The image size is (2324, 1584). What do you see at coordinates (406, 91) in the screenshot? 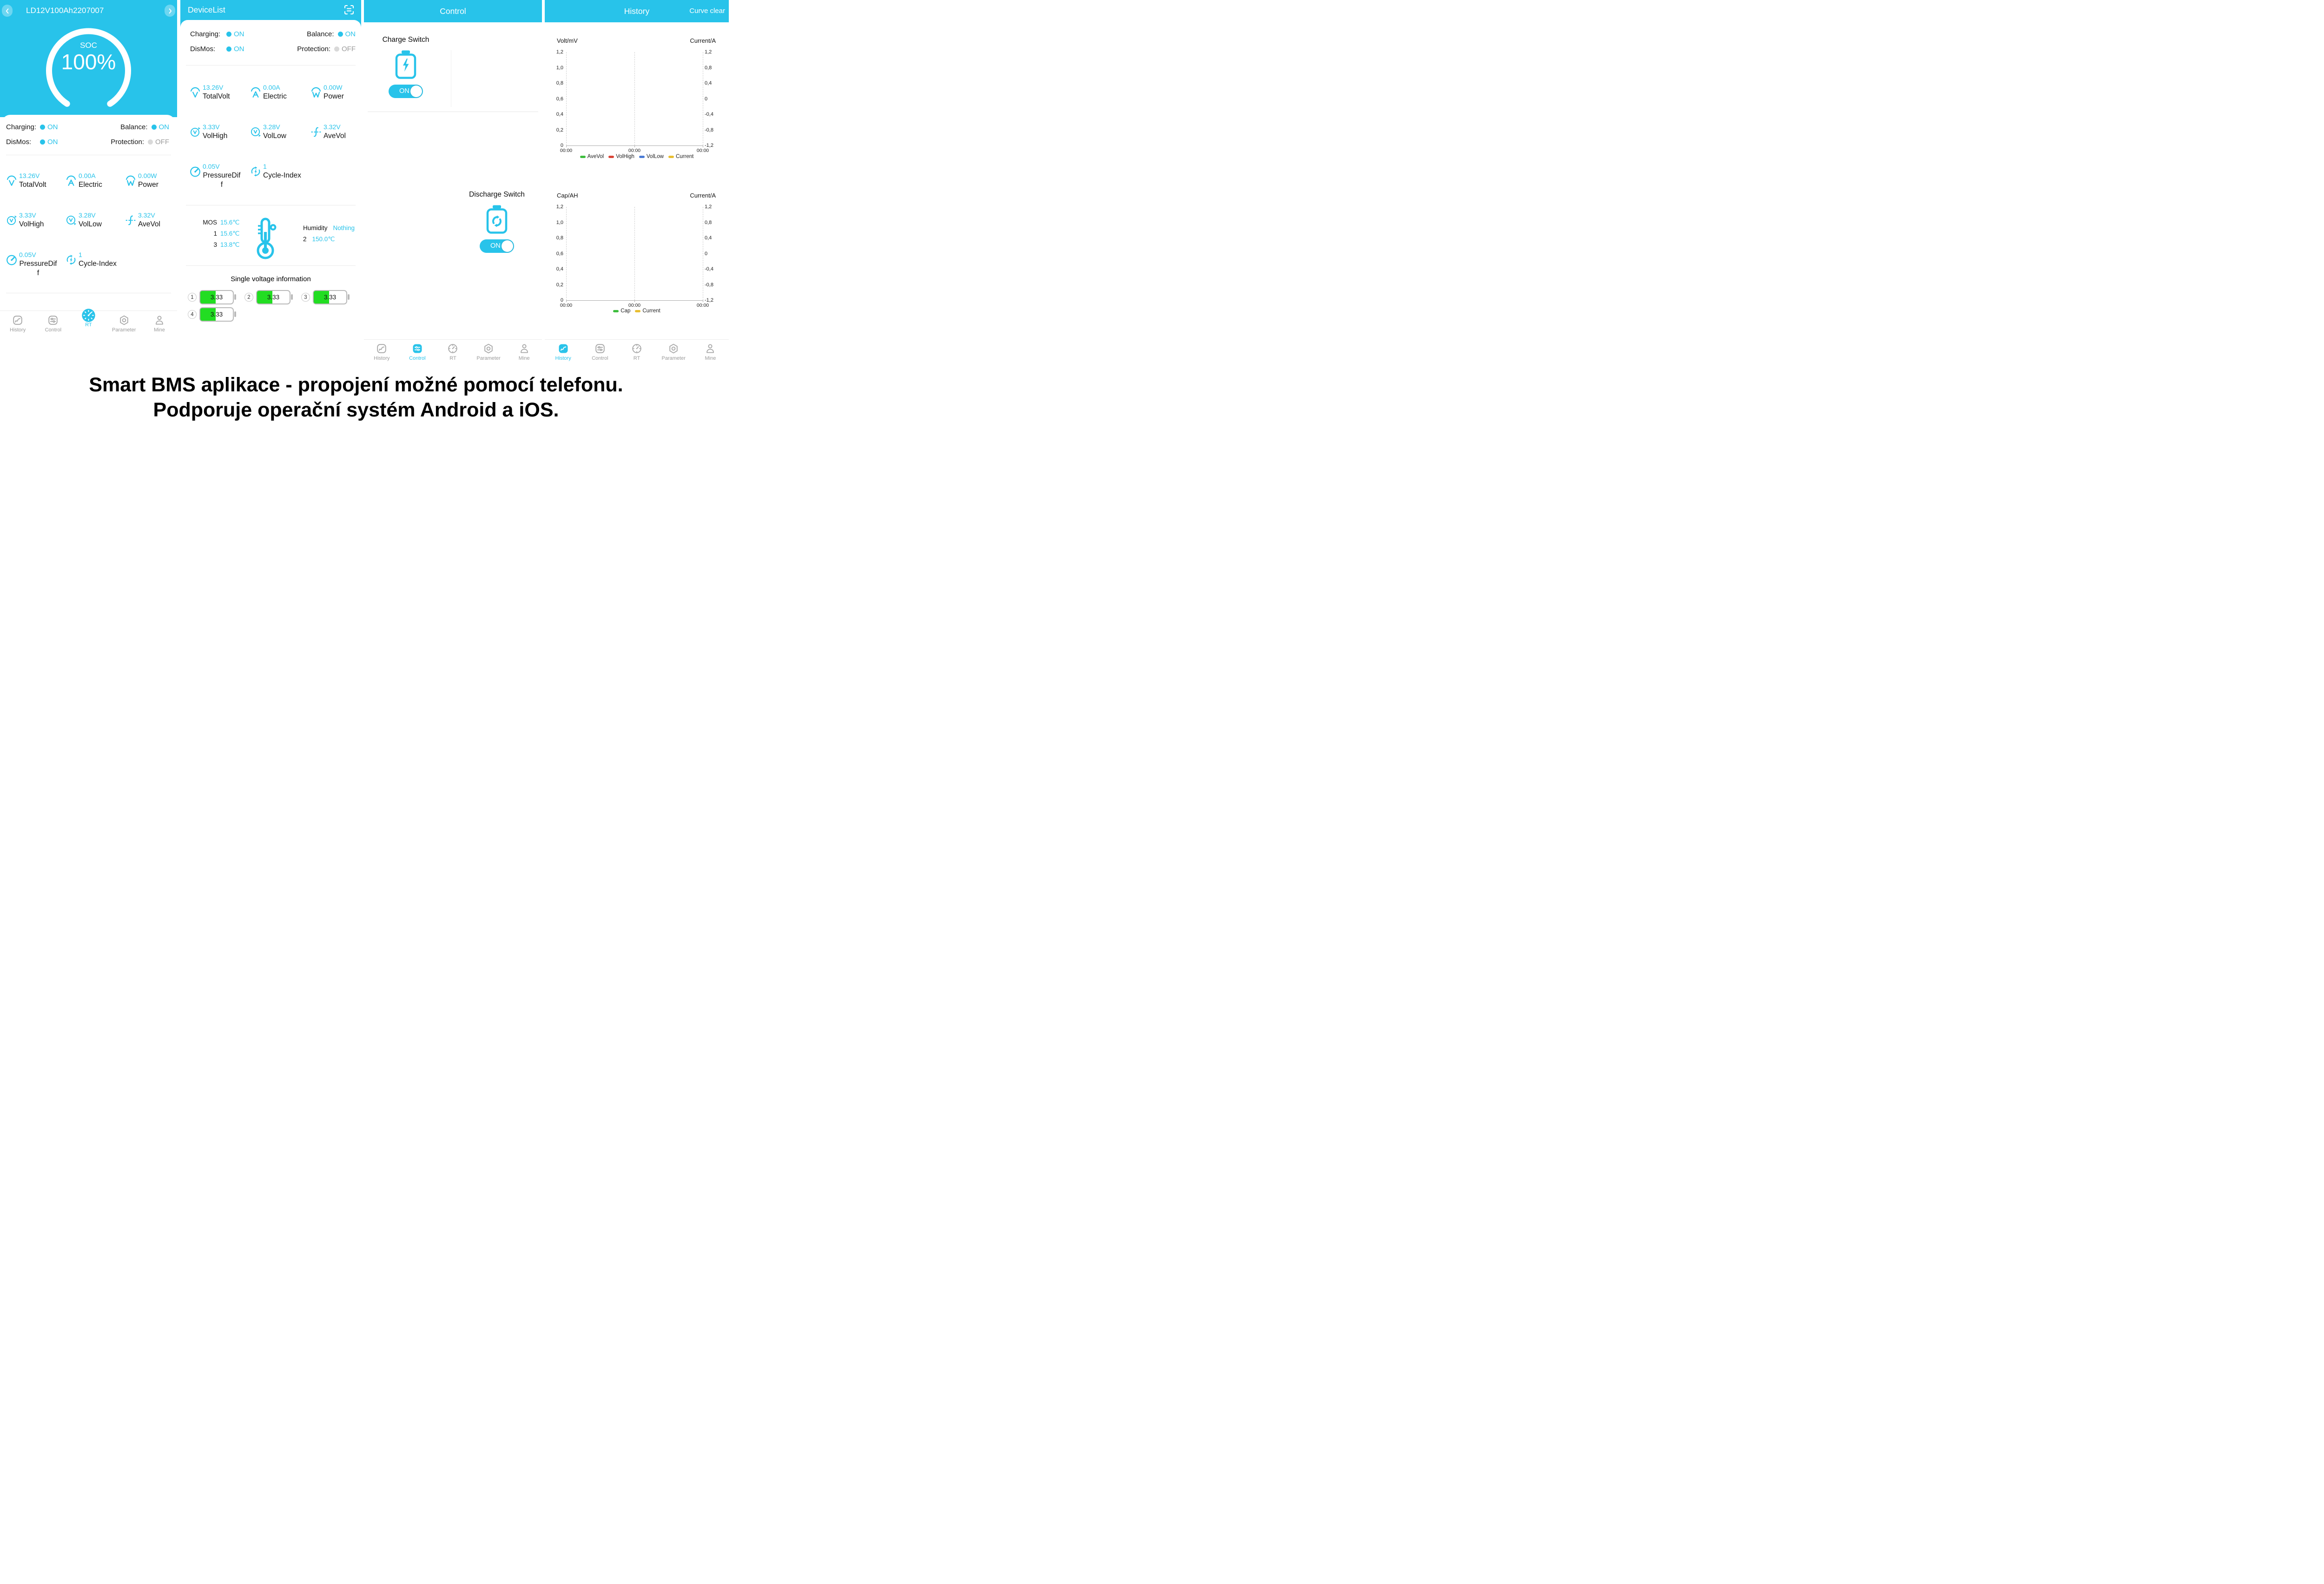
I see `charge-toggle: ON` at bounding box center [406, 91].